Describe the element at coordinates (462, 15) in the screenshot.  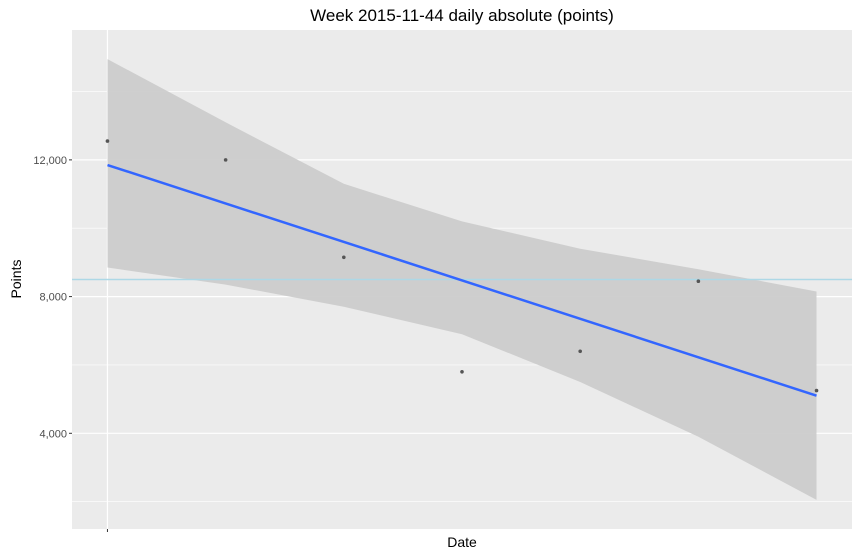
I see `chart-title: Week 2015-11-44 daily absolute (points)` at that location.